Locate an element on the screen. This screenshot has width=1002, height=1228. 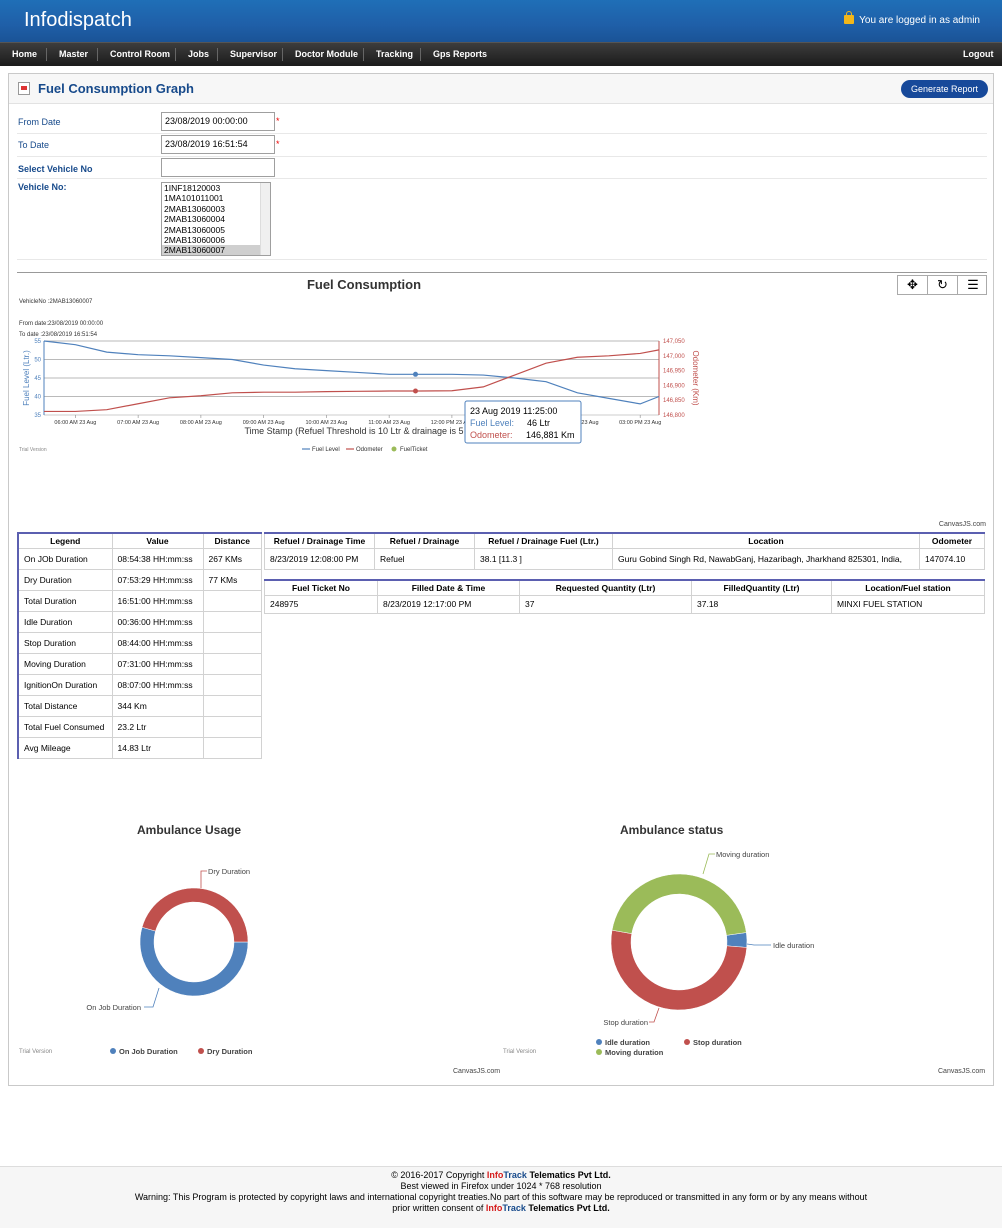
reset-icon: ↻ is located at coordinates (943, 285).